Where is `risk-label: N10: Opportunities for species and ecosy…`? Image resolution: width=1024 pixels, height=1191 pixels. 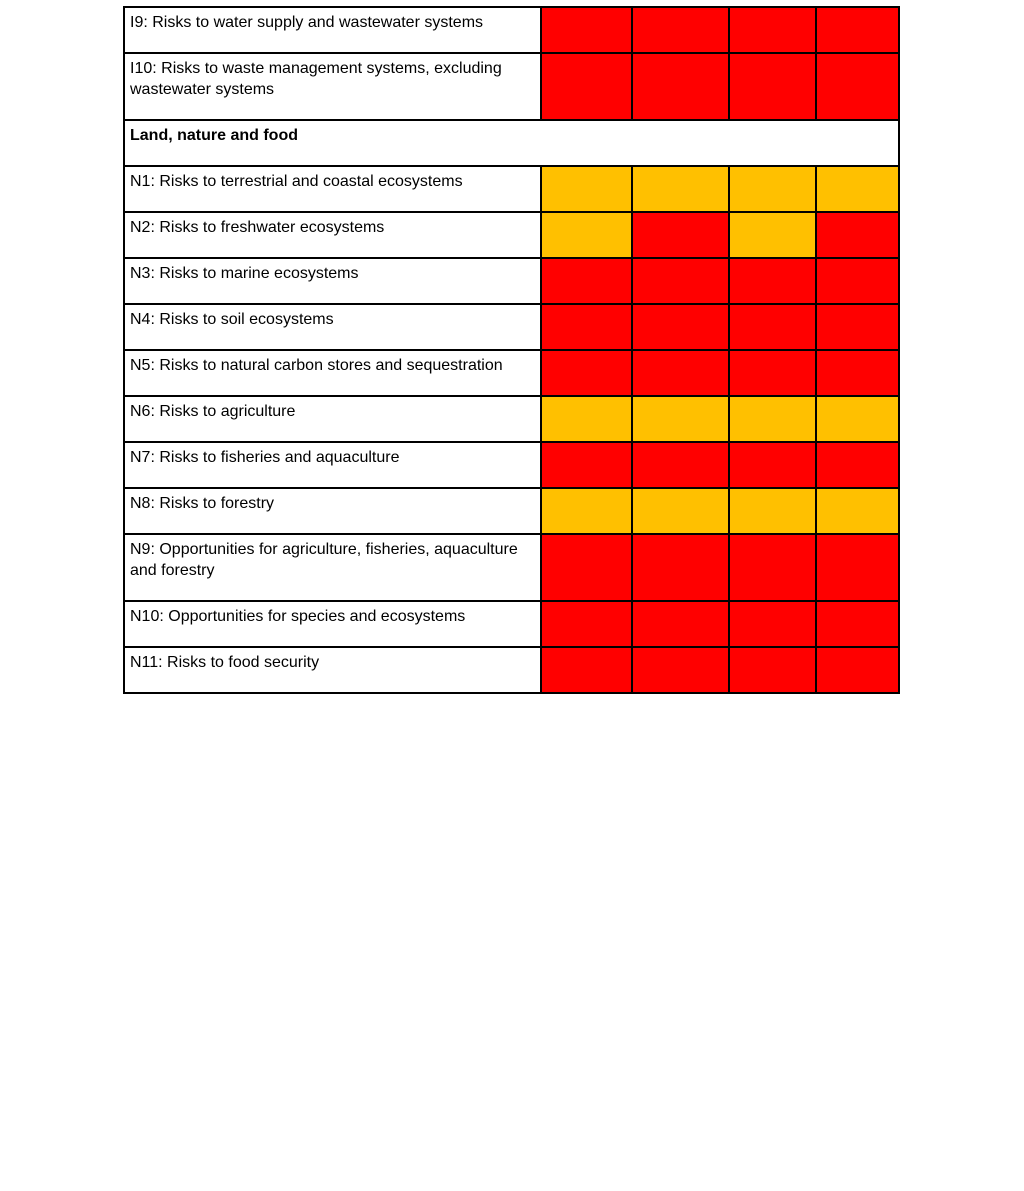
risk-label: N10: Opportunities for species and ecosy… is located at coordinates (333, 624).